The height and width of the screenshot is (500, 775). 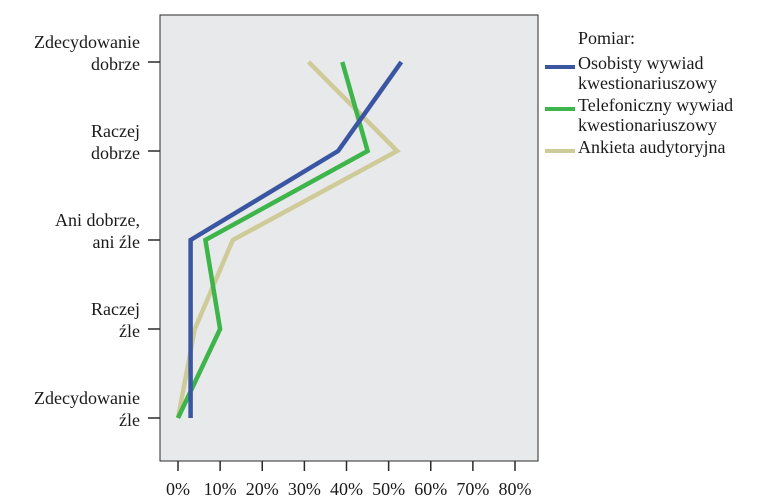 I want to click on x-tick-label: 70%, so click(x=472, y=489).